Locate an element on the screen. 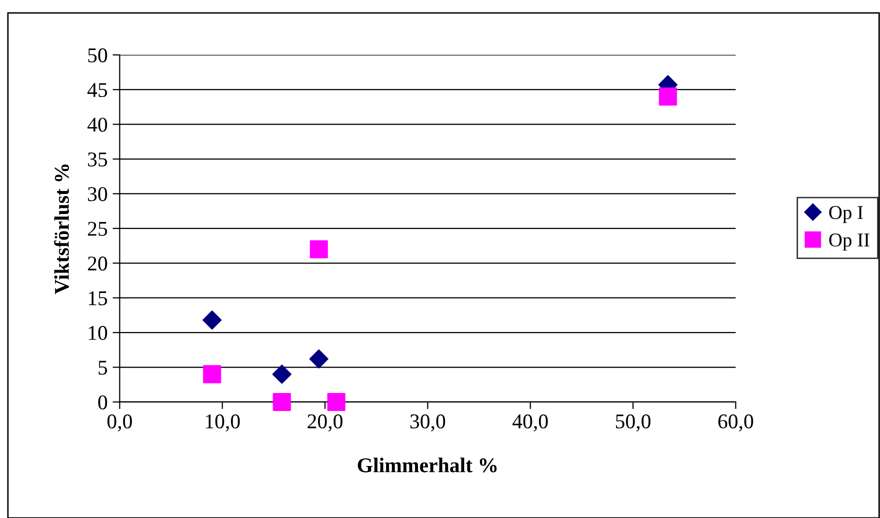 This screenshot has height=518, width=880. y-tick-label: 40 is located at coordinates (97, 125).